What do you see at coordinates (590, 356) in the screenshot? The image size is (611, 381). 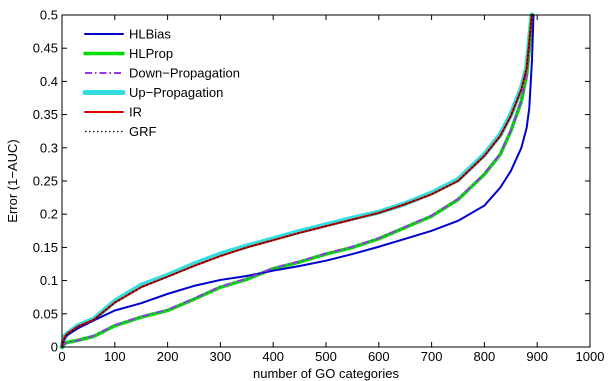 I see `x-tick-label: 1000` at bounding box center [590, 356].